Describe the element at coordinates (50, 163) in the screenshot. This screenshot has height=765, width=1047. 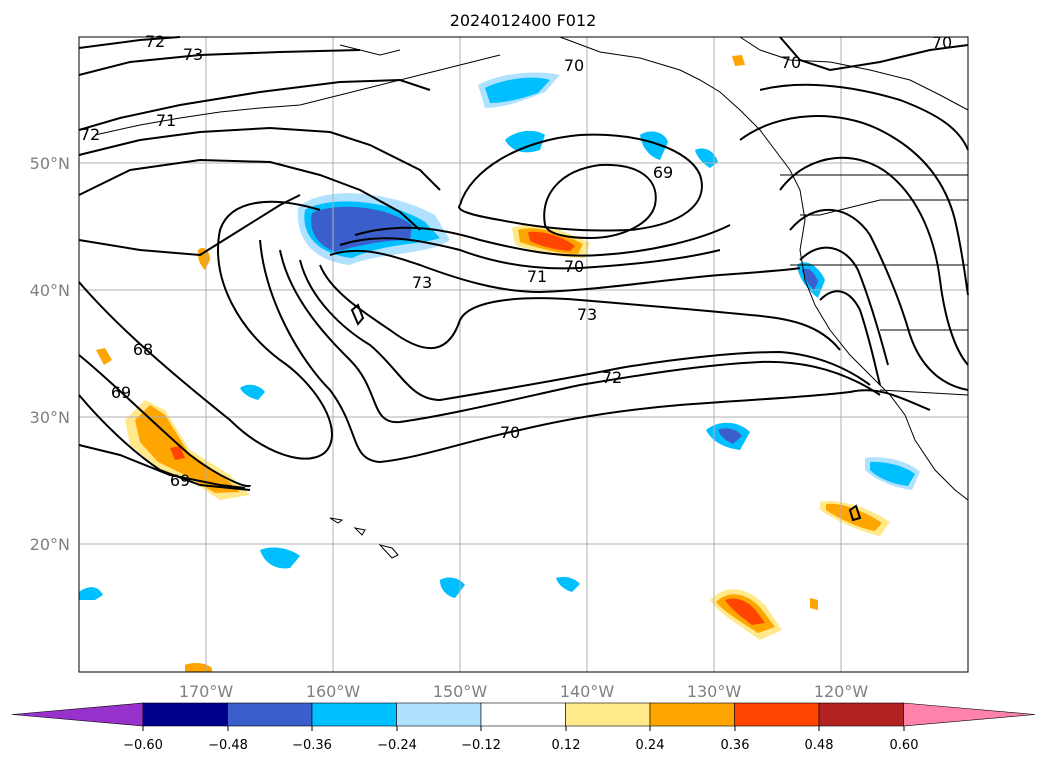
I see `lat-tick-label: 50°N` at that location.